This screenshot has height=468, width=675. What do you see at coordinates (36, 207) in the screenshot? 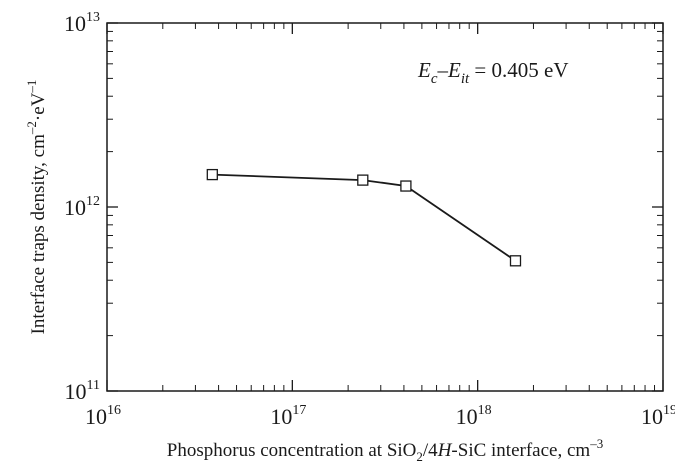
I see `y-axis-label: Interface traps density, cm–2·eV–1` at bounding box center [36, 207].